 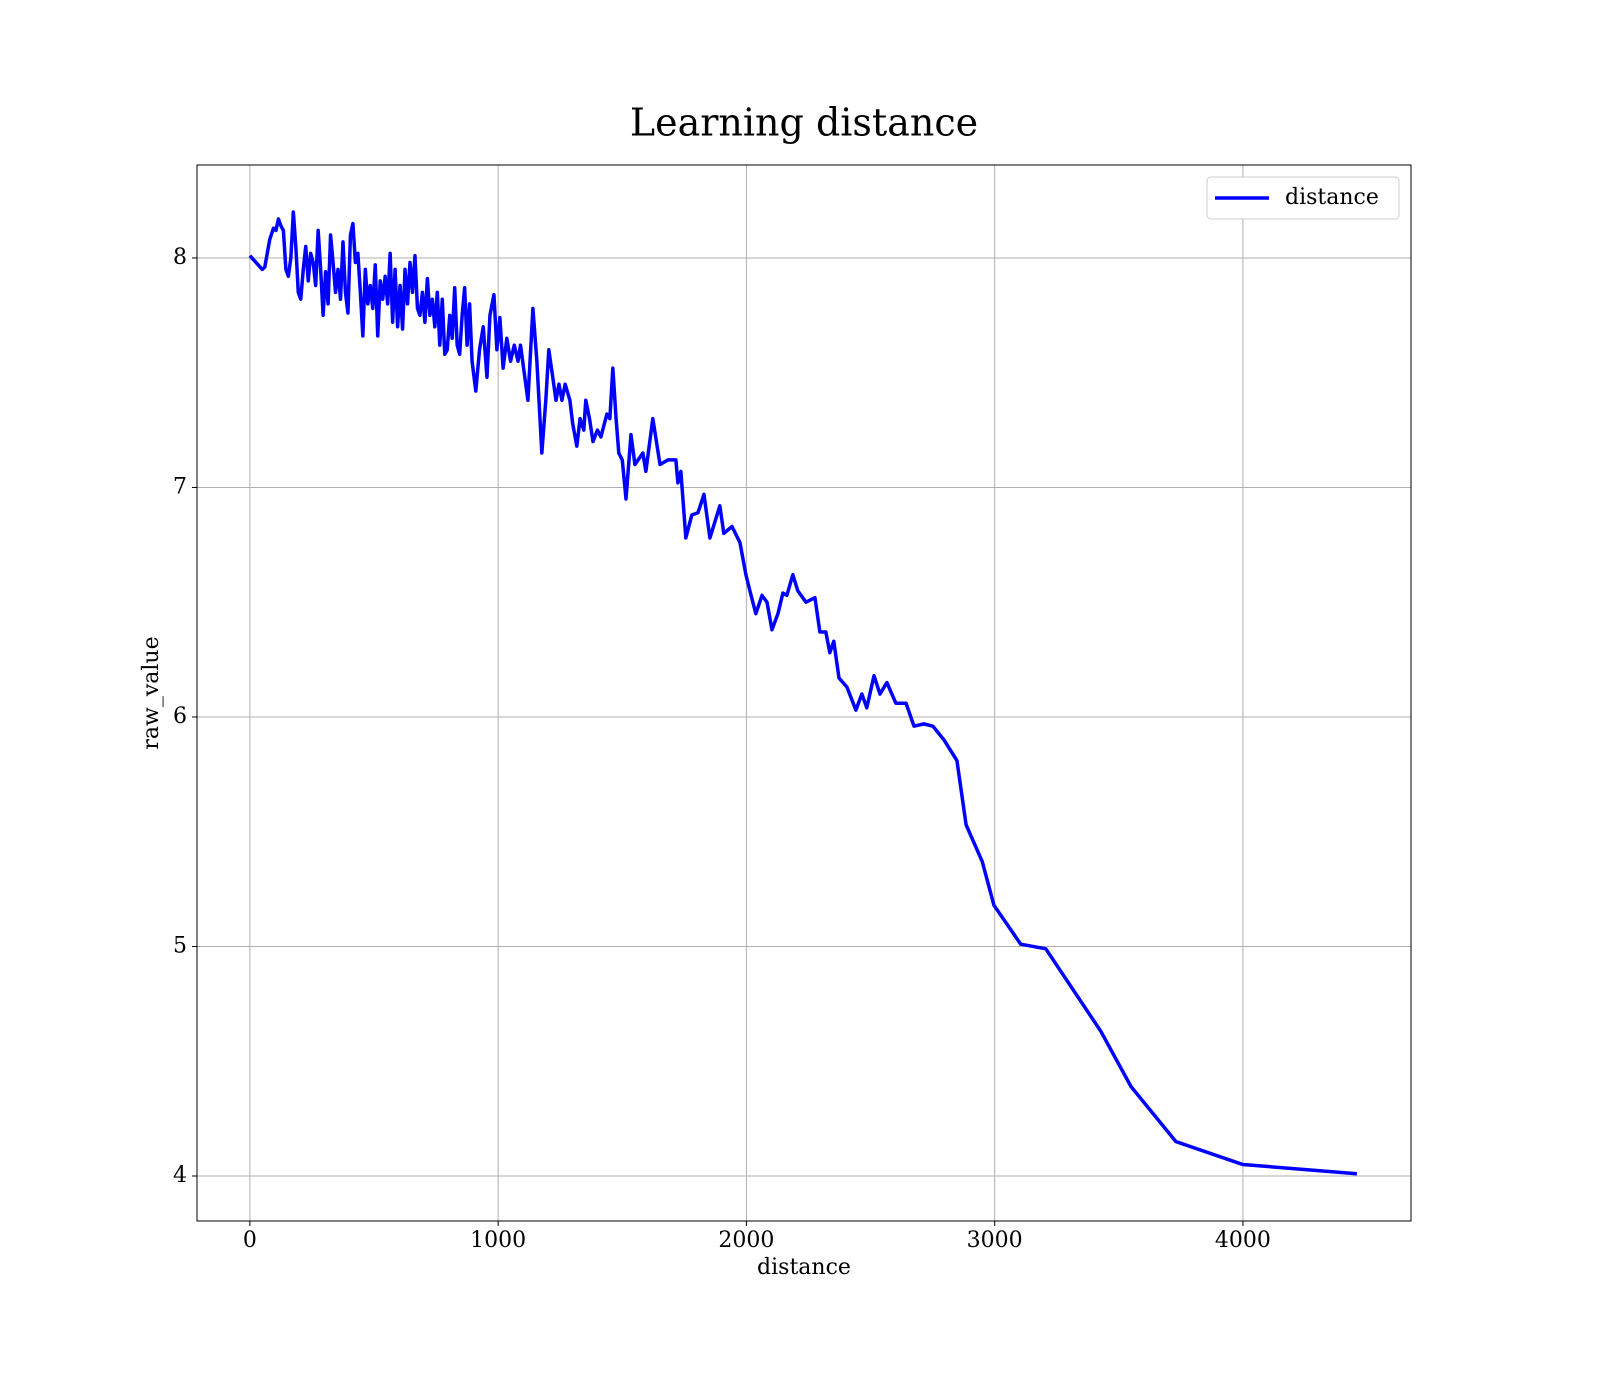 I want to click on y-tick-label: 7, so click(x=180, y=486).